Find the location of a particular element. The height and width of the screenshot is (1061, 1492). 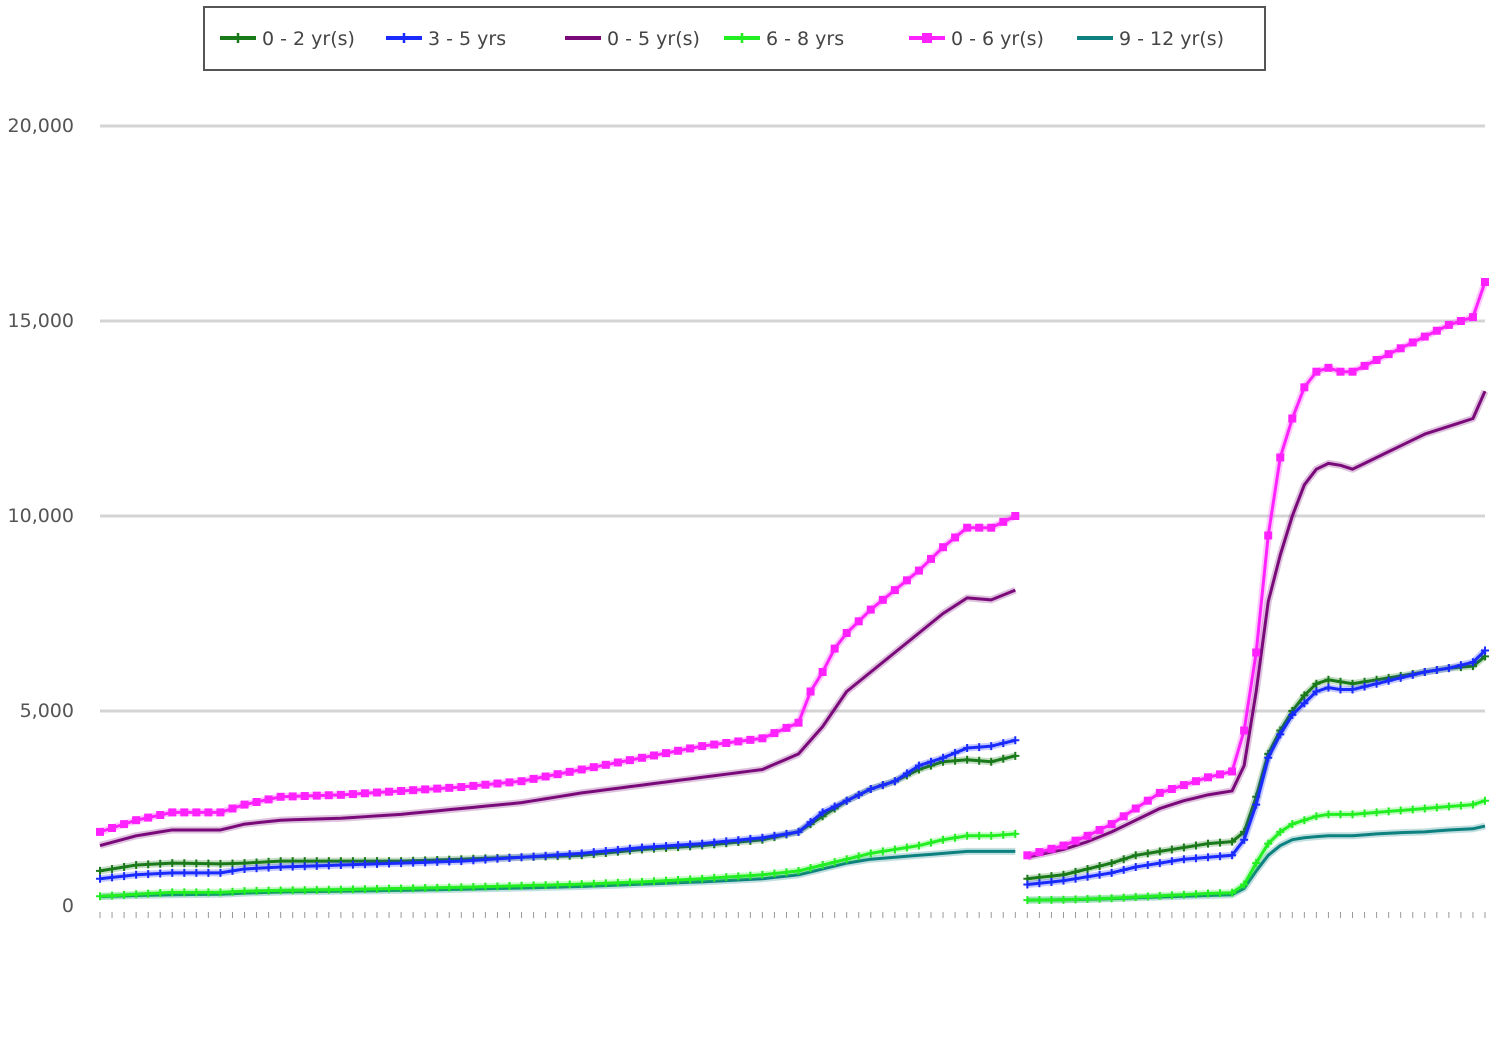

y-tick-label: 5,000 is located at coordinates (47, 711).